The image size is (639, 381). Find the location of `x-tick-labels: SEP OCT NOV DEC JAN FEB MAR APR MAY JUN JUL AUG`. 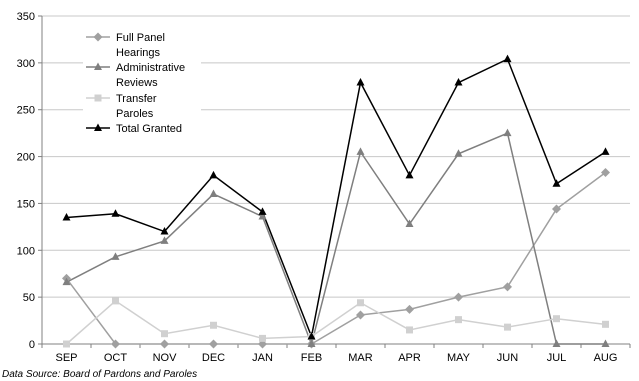

x-tick-labels: SEP OCT NOV DEC JAN FEB MAR APR MAY JUN JUL AUG is located at coordinates (336, 358).